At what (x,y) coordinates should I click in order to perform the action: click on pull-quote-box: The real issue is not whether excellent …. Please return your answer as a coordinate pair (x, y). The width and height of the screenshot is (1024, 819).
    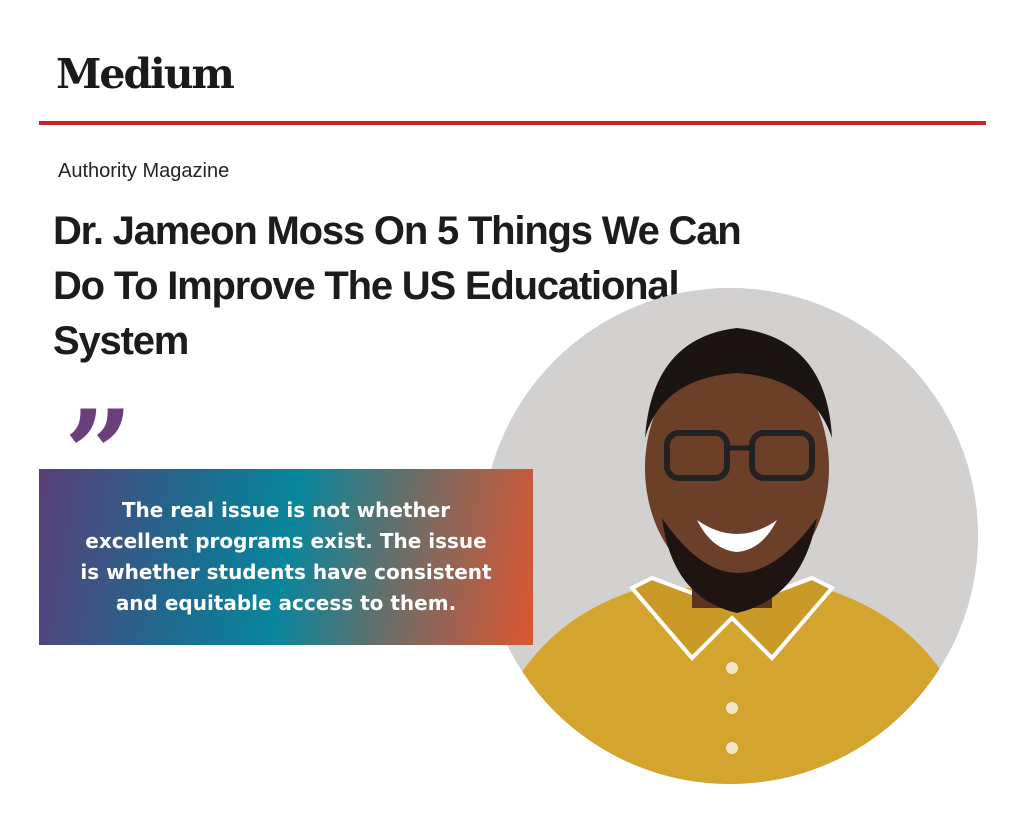
    Looking at the image, I should click on (286, 557).